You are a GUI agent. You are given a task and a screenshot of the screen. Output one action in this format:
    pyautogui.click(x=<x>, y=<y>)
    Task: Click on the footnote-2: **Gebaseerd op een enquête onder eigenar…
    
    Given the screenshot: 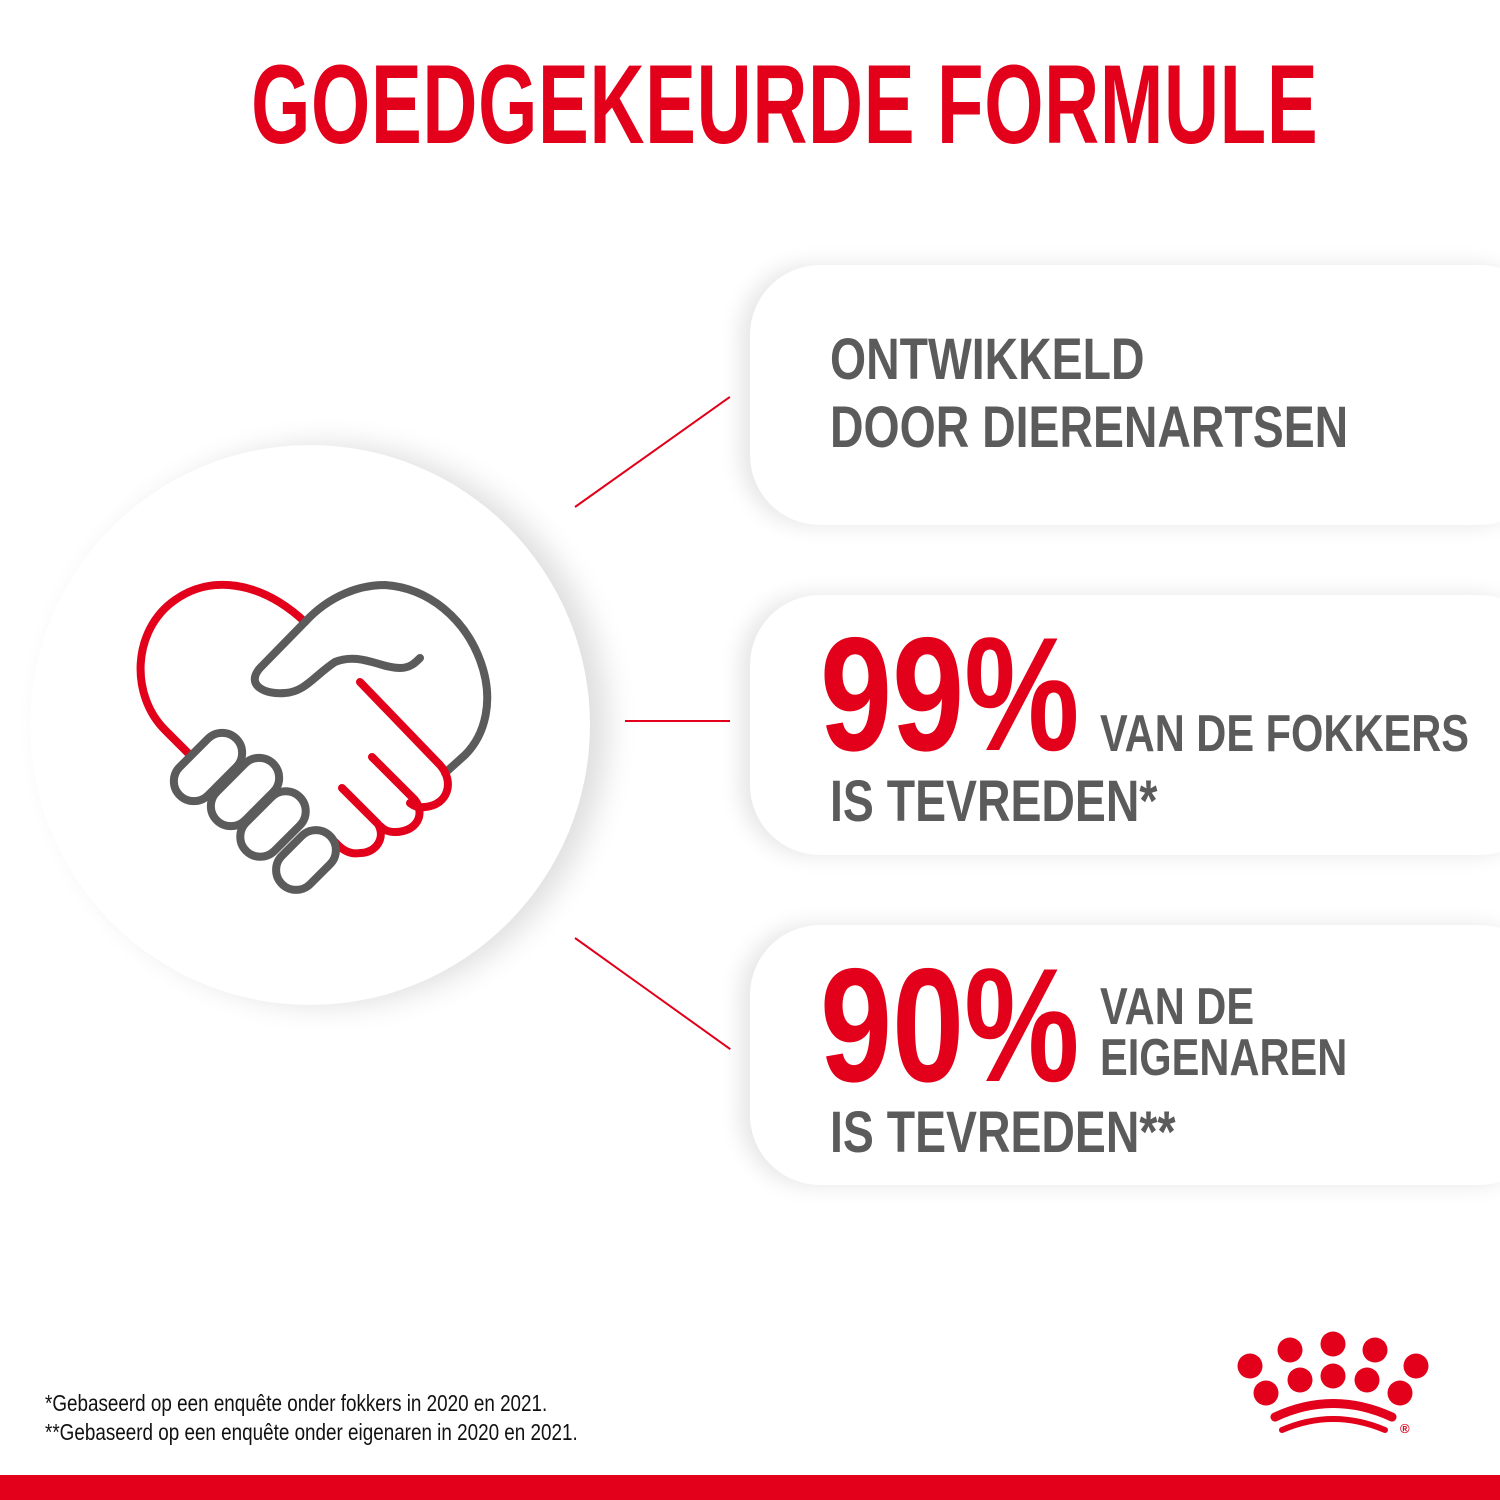 What is the action you would take?
    pyautogui.click(x=311, y=1432)
    